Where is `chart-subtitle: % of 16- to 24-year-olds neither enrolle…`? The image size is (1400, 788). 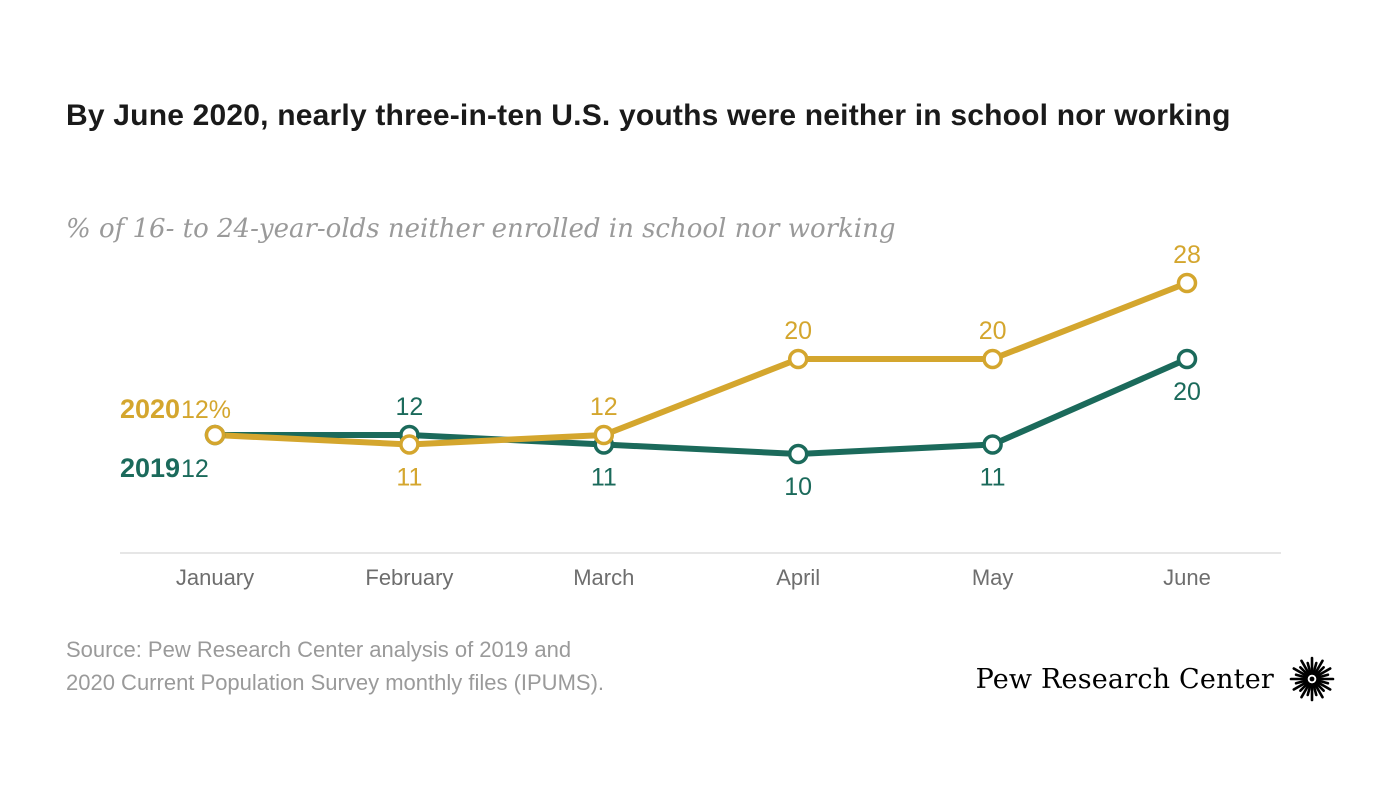
chart-subtitle: % of 16- to 24-year-olds neither enrolle… is located at coordinates (481, 229).